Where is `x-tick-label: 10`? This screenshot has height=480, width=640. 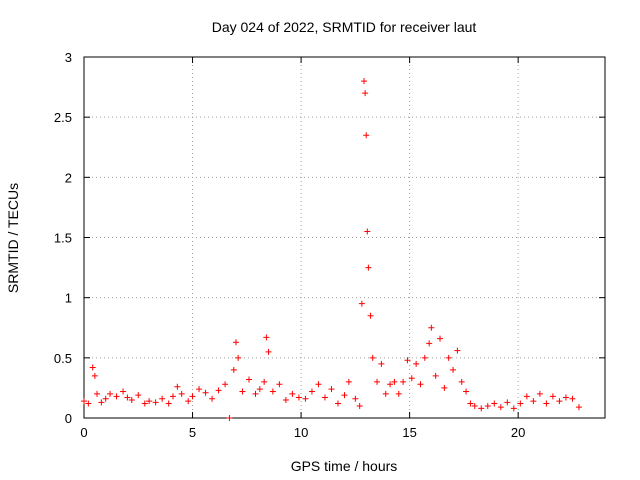
x-tick-label: 10 is located at coordinates (301, 432).